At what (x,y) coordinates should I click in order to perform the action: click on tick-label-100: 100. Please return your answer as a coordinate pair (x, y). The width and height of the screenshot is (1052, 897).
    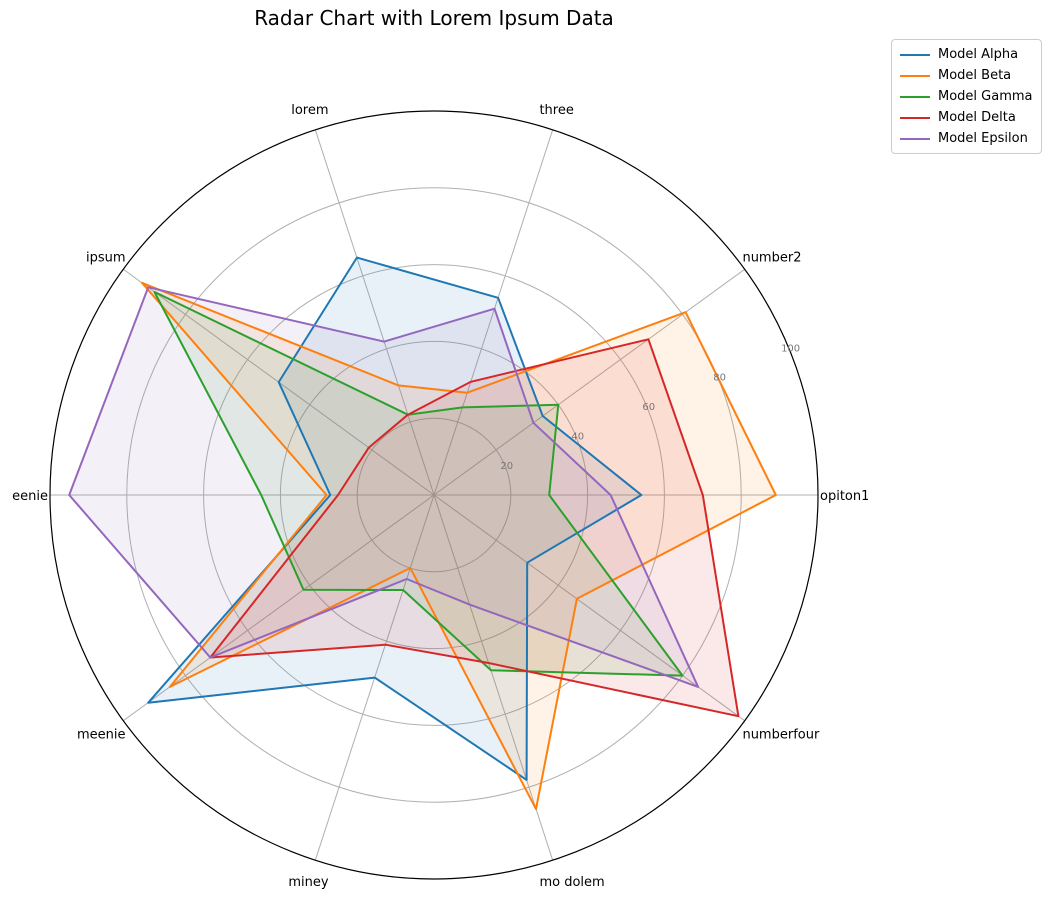
    Looking at the image, I should click on (790, 348).